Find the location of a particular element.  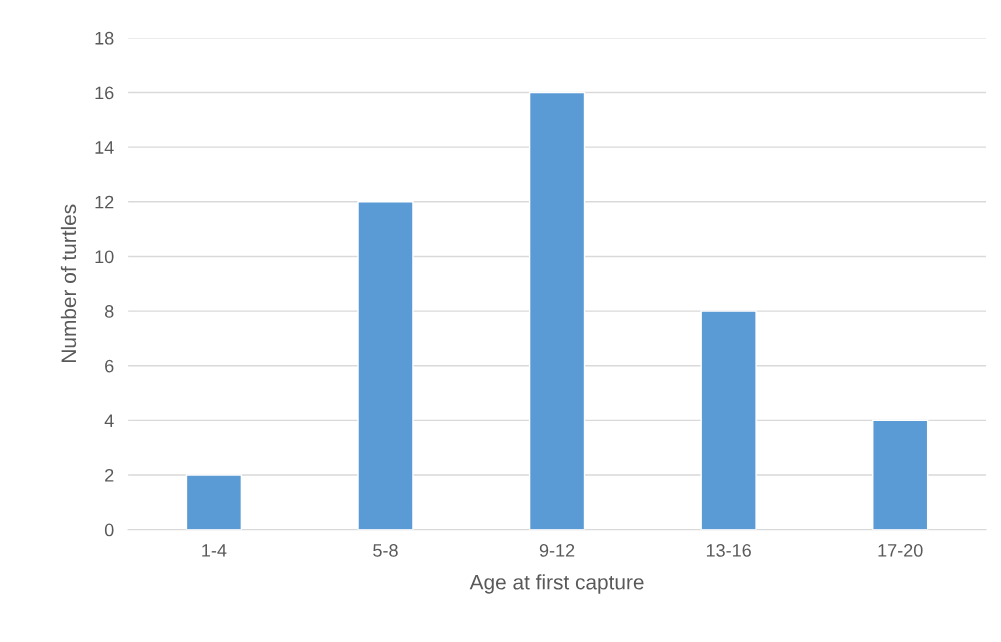

y-tick-label: 4 is located at coordinates (109, 420).